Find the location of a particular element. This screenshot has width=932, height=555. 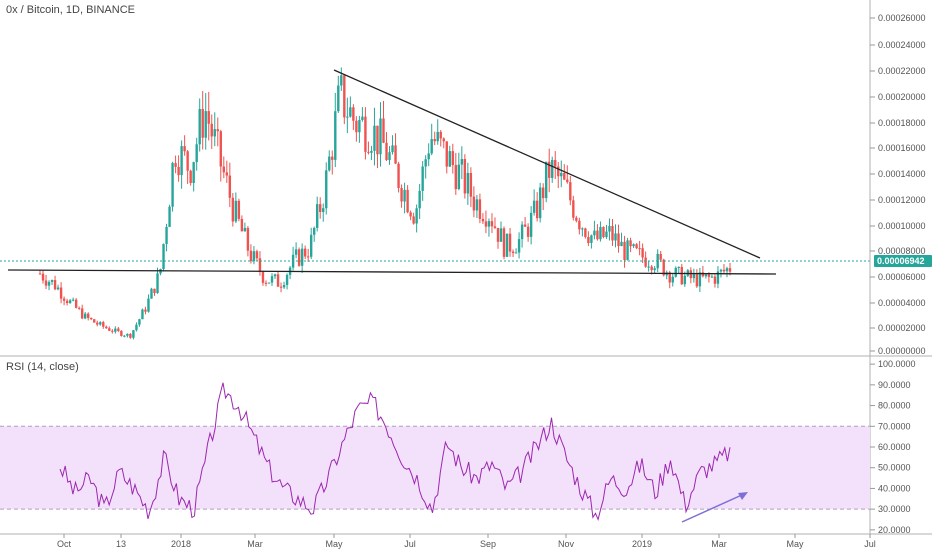

time-tick-label: Mar is located at coordinates (255, 544).